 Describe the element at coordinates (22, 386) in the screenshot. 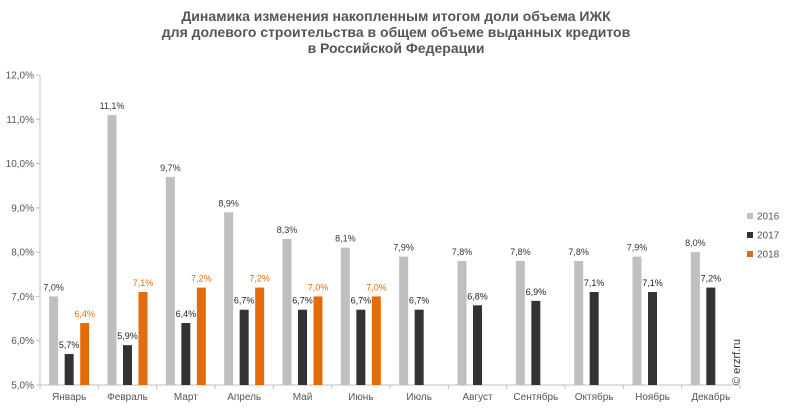

I see `y-tick-label: 5,0%` at that location.